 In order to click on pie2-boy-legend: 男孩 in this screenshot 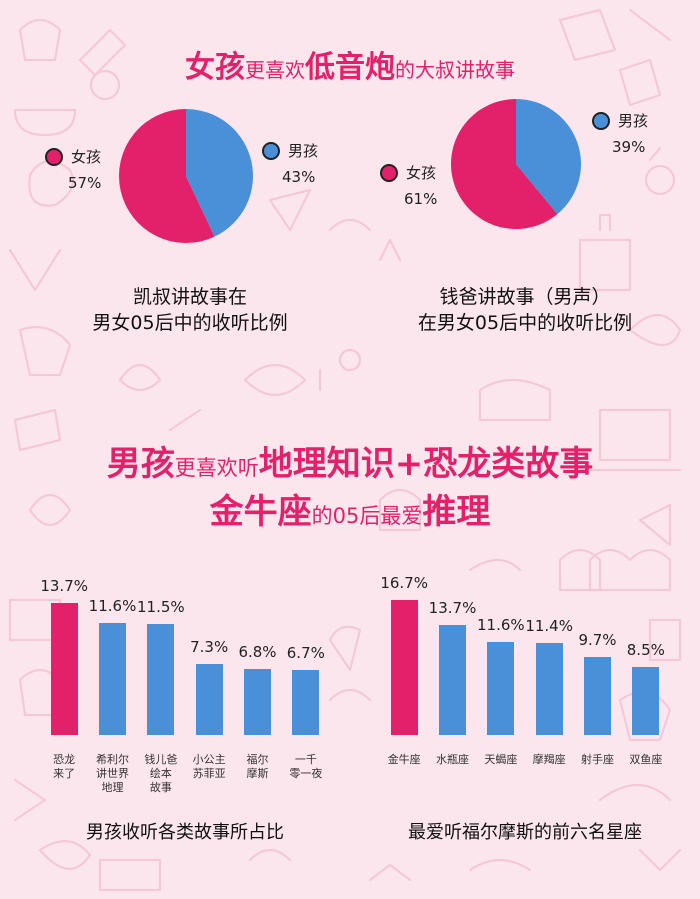, I will do `click(620, 120)`.